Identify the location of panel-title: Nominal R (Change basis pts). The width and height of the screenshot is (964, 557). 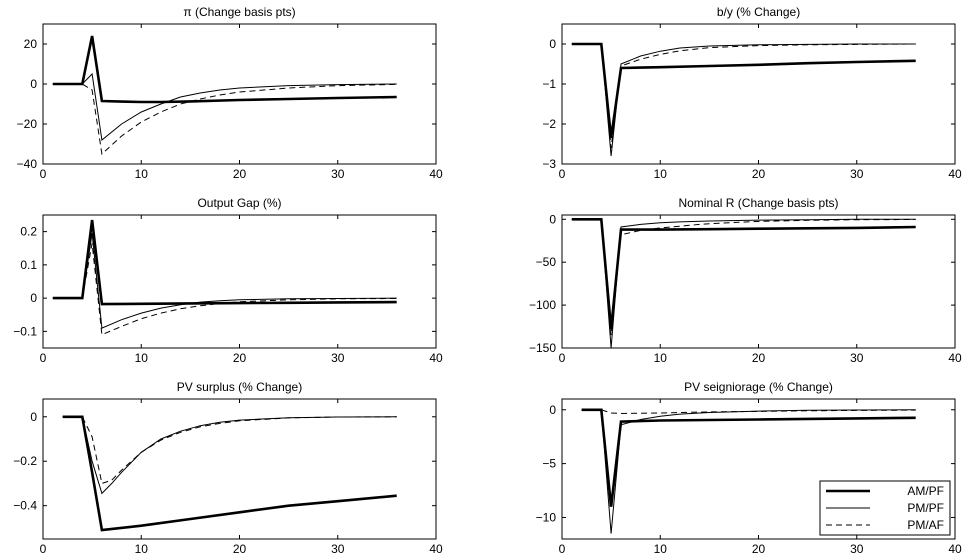
(758, 203).